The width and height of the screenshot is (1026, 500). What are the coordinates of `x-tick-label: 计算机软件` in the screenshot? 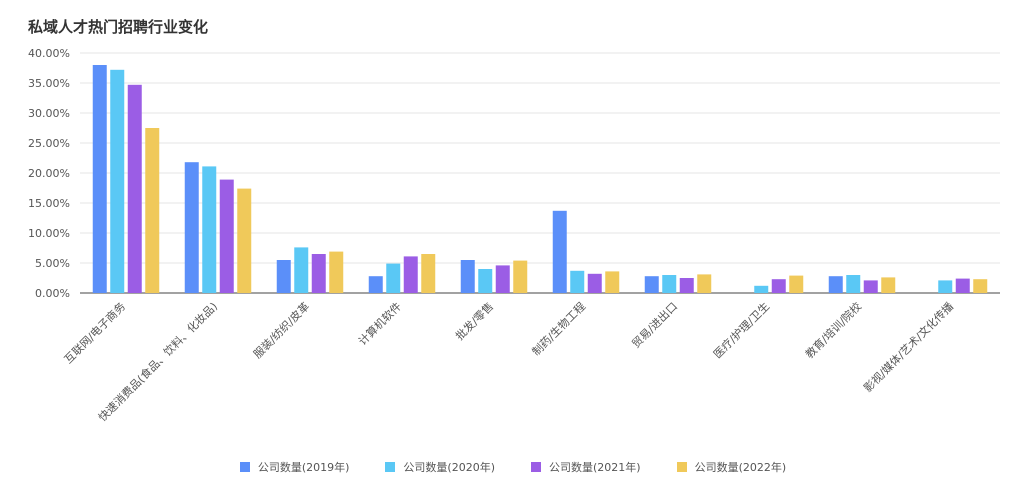 It's located at (379, 323).